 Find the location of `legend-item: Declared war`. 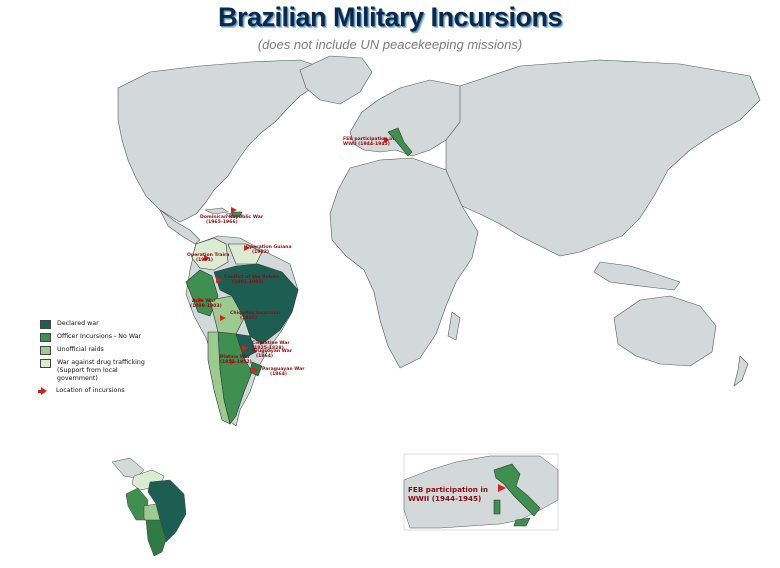

legend-item: Declared war is located at coordinates (110, 324).